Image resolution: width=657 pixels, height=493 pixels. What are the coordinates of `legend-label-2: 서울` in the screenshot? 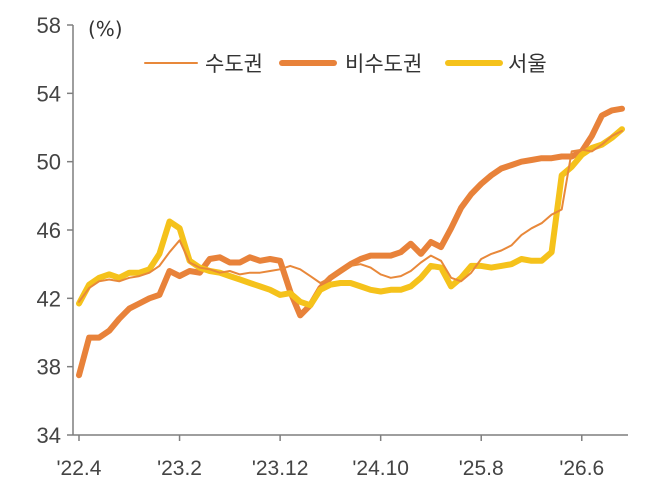 It's located at (527, 64).